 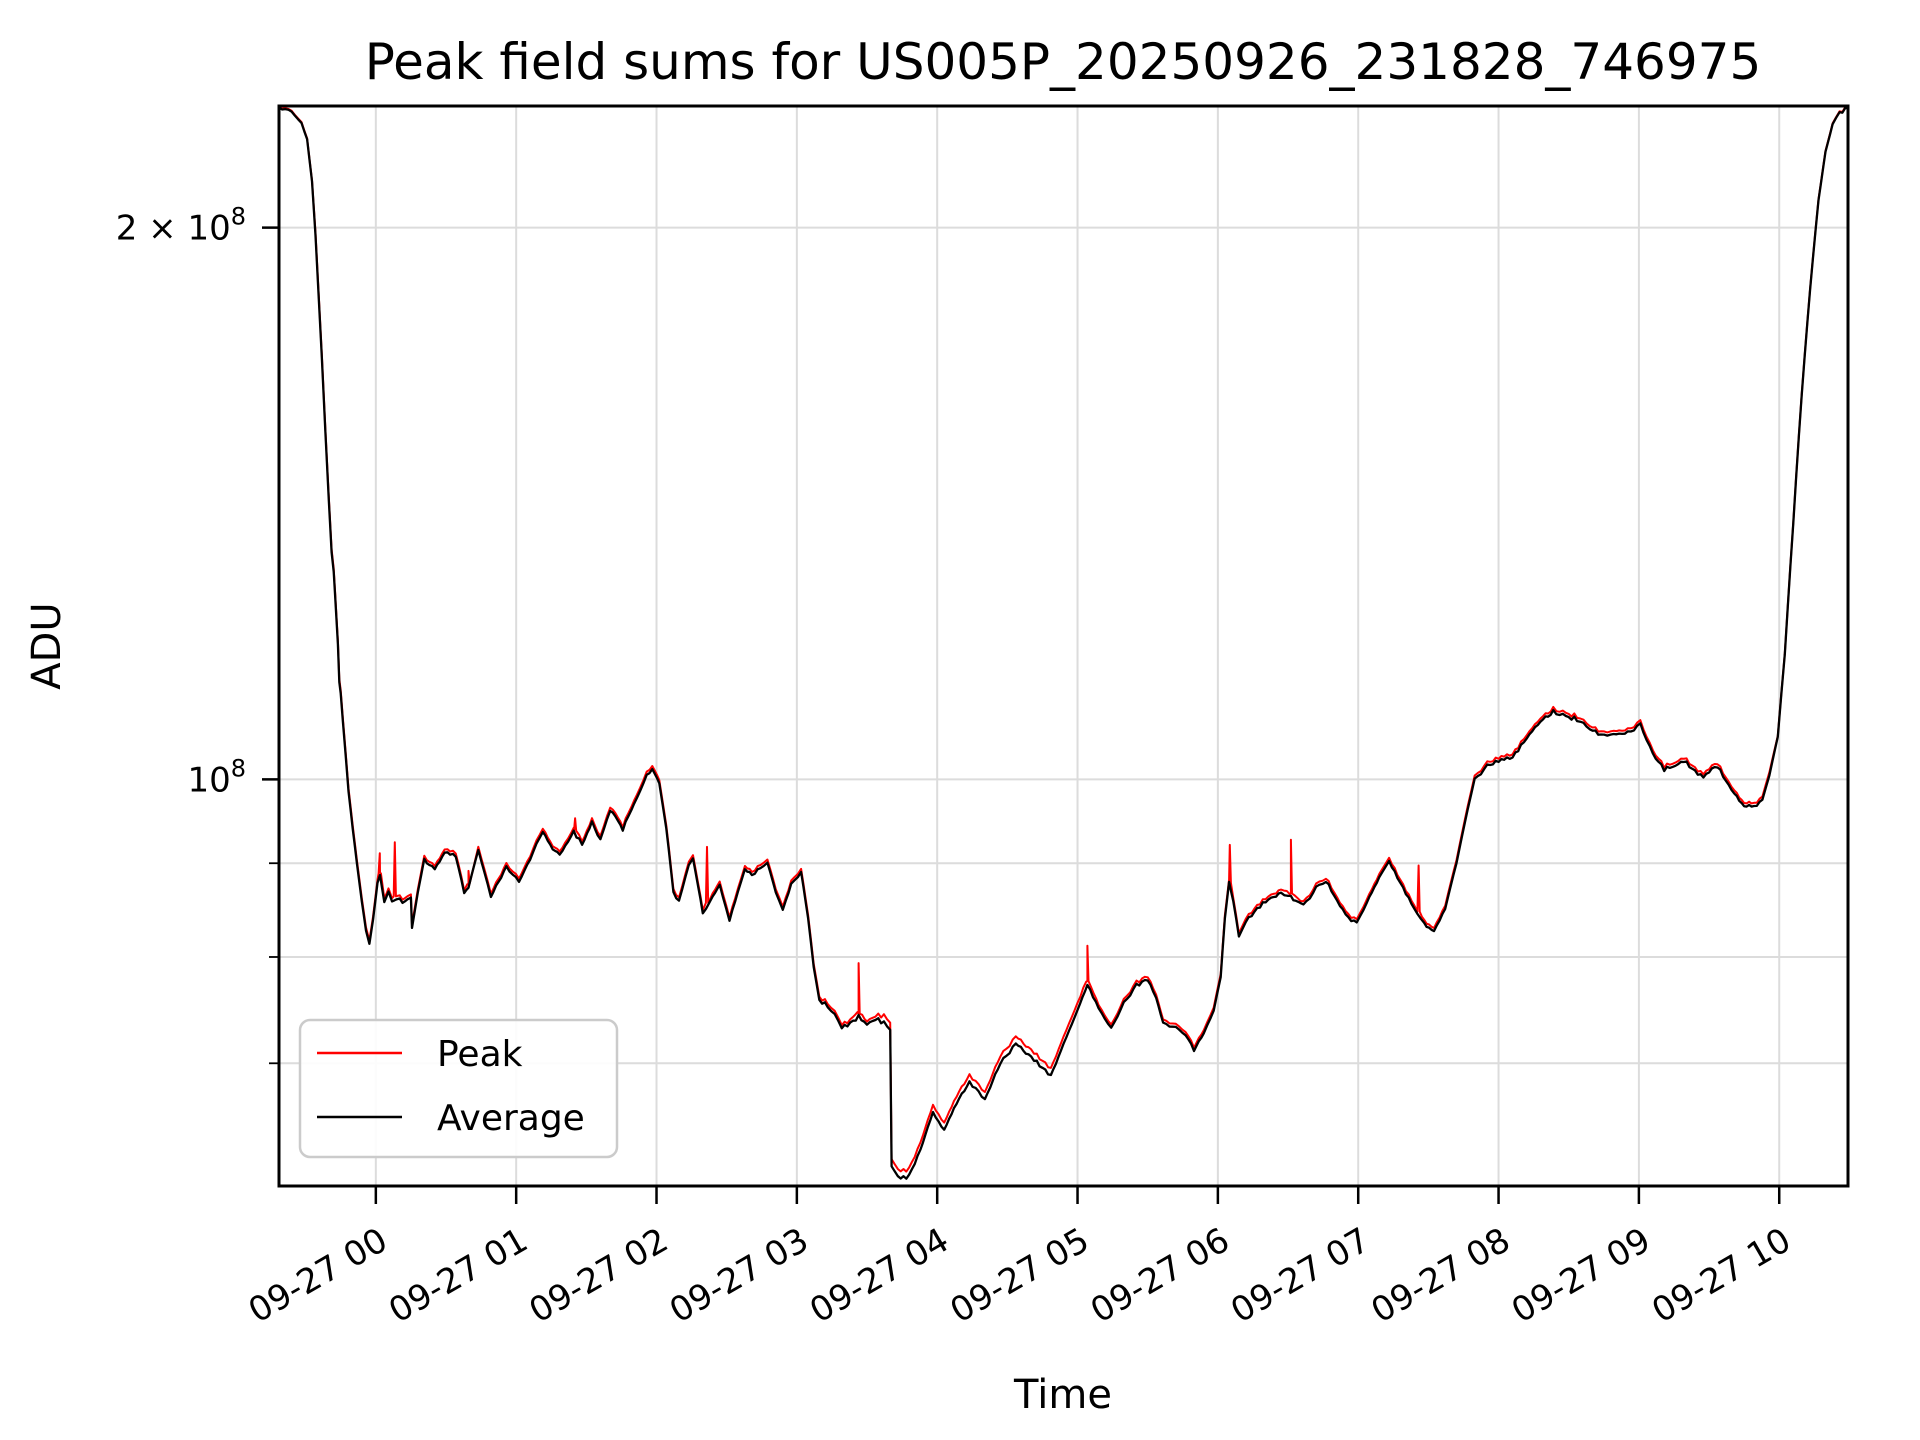 What do you see at coordinates (1062, 1395) in the screenshot?
I see `x-axis-label: Time` at bounding box center [1062, 1395].